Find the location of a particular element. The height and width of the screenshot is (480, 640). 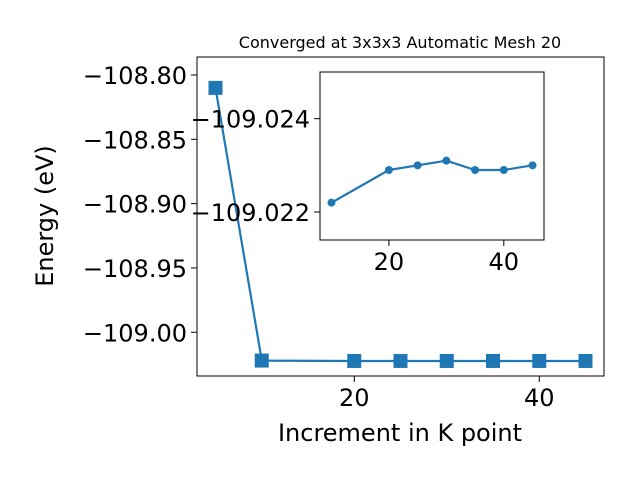

main-y-tick-label: −108.90 is located at coordinates (135, 205).